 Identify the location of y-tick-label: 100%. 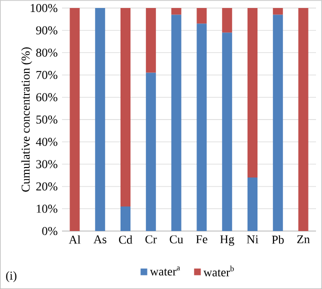
(44, 8).